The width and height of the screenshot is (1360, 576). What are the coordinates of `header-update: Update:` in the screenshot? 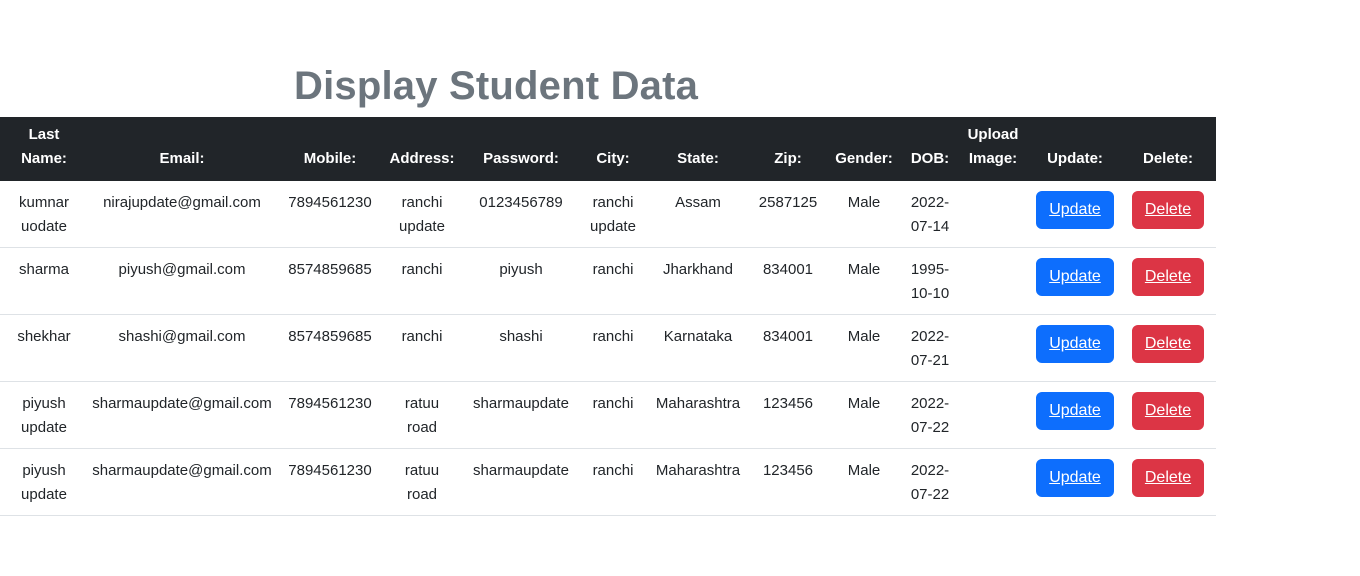 It's located at (1075, 158).